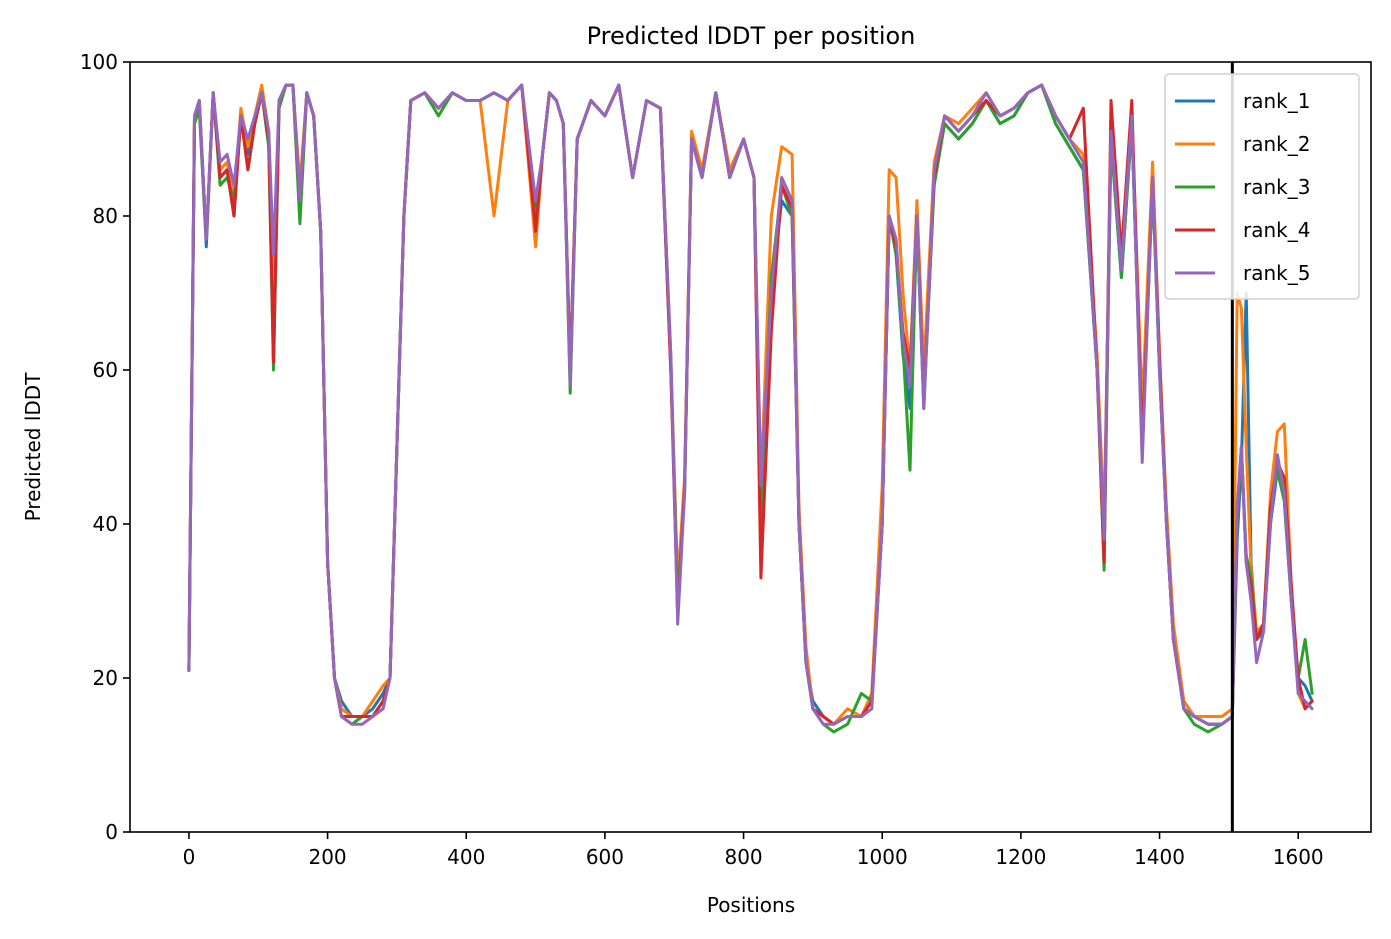  I want to click on x-tick-label: 1200, so click(1020, 857).